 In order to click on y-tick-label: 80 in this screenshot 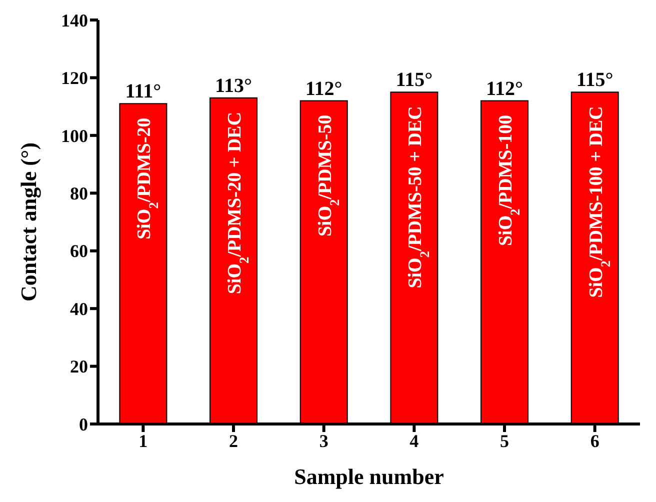, I will do `click(79, 194)`.